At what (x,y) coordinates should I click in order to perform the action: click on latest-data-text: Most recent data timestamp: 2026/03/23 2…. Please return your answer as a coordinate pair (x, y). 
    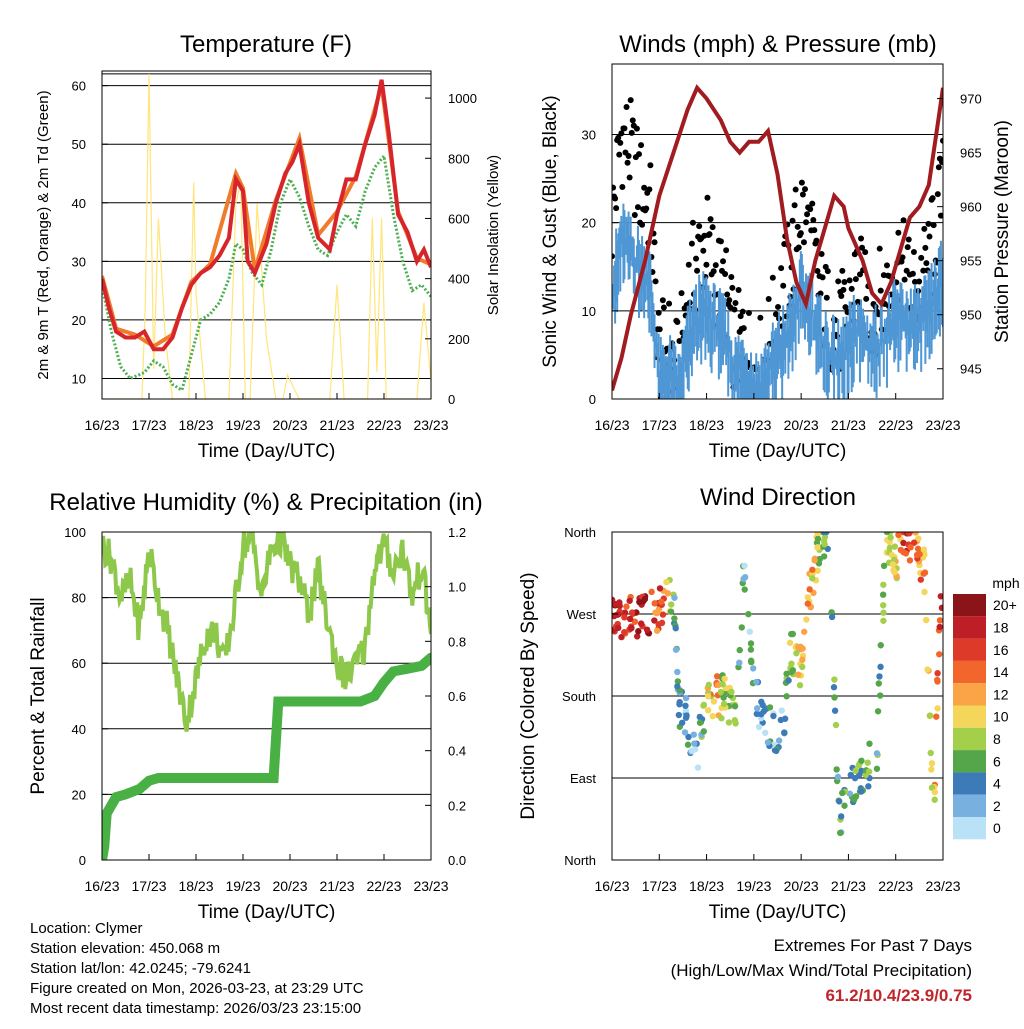
    Looking at the image, I should click on (196, 1008).